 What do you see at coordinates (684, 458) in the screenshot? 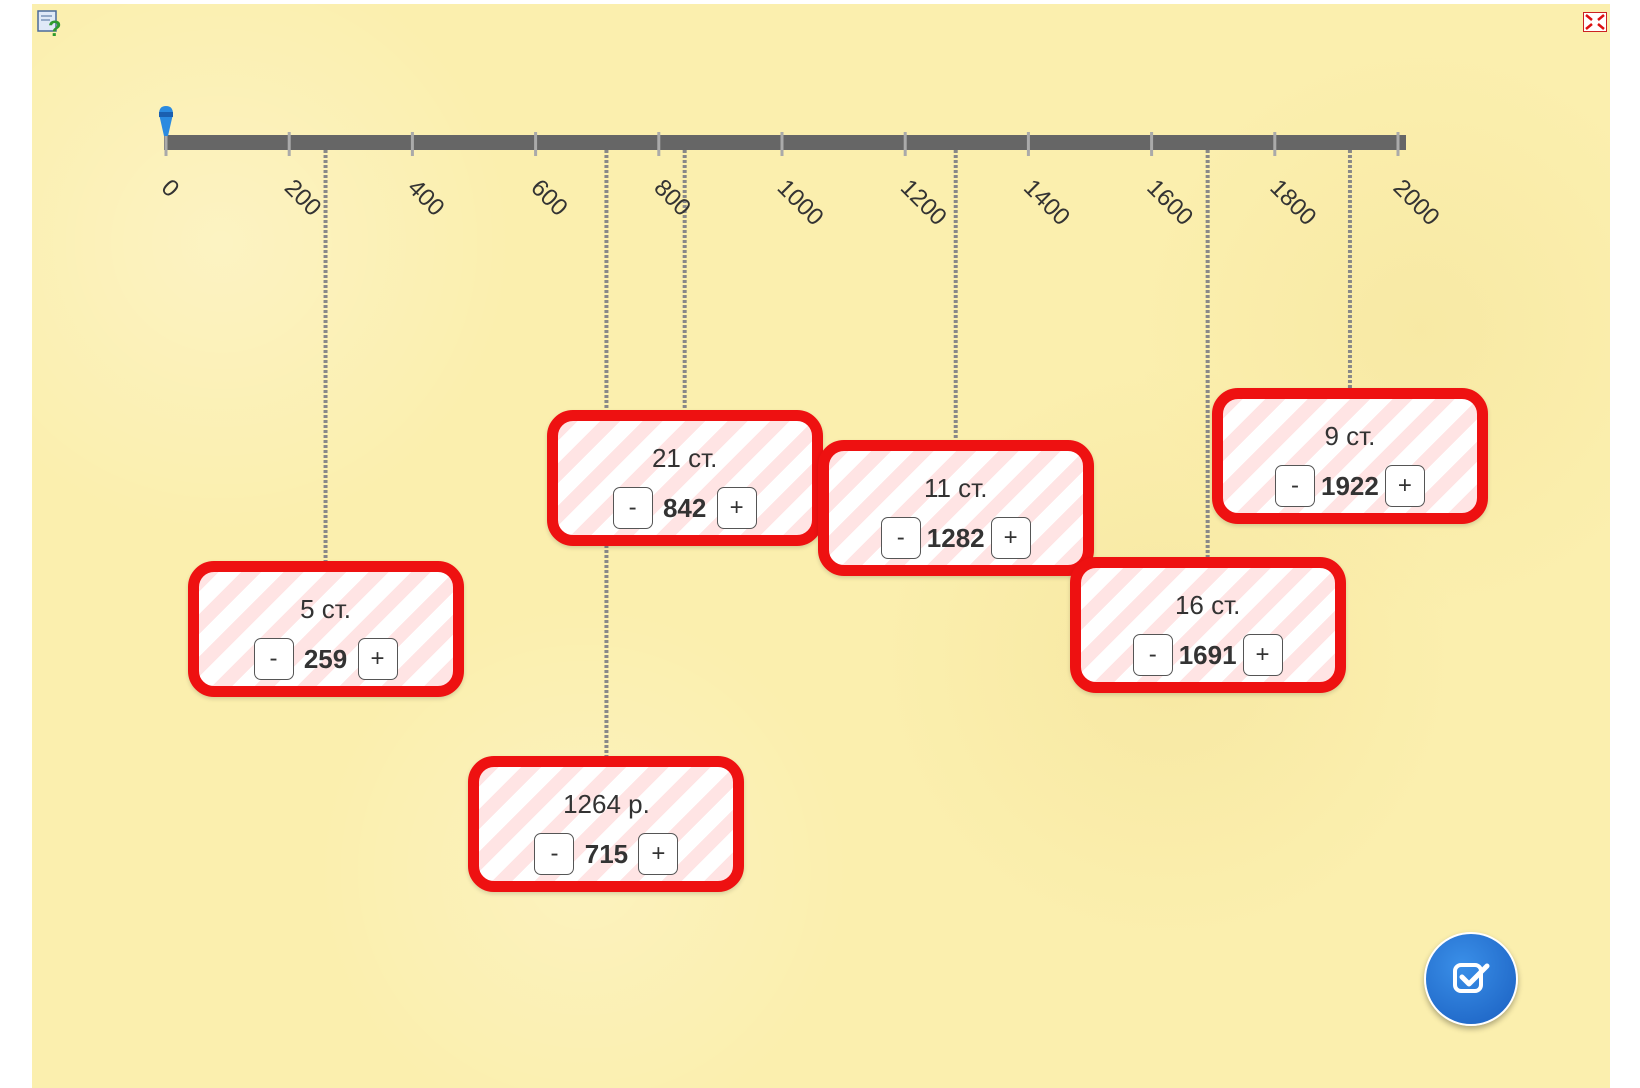
I see `event-card-label: 21 ст.` at bounding box center [684, 458].